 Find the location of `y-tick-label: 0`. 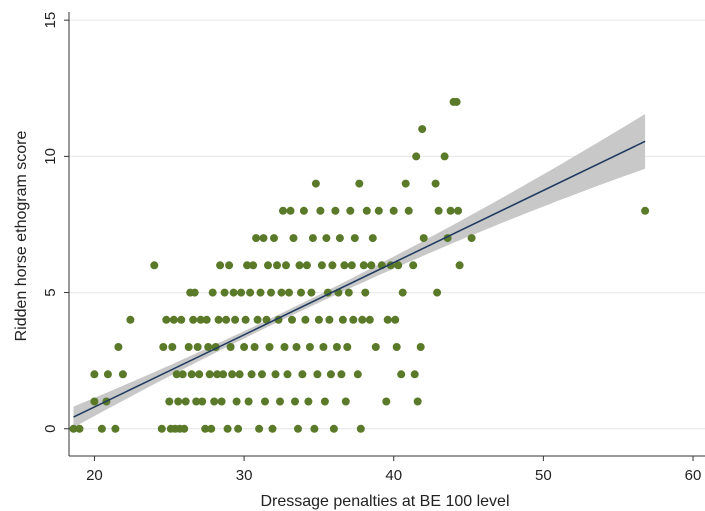

y-tick-label: 0 is located at coordinates (50, 429).